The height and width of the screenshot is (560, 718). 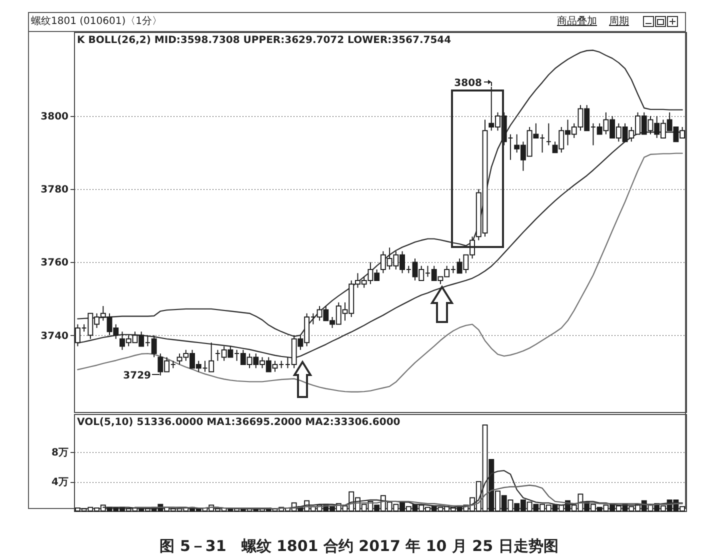 I want to click on chart-title: 螺纹1801 (010601)〈1分〉, so click(x=96, y=21).